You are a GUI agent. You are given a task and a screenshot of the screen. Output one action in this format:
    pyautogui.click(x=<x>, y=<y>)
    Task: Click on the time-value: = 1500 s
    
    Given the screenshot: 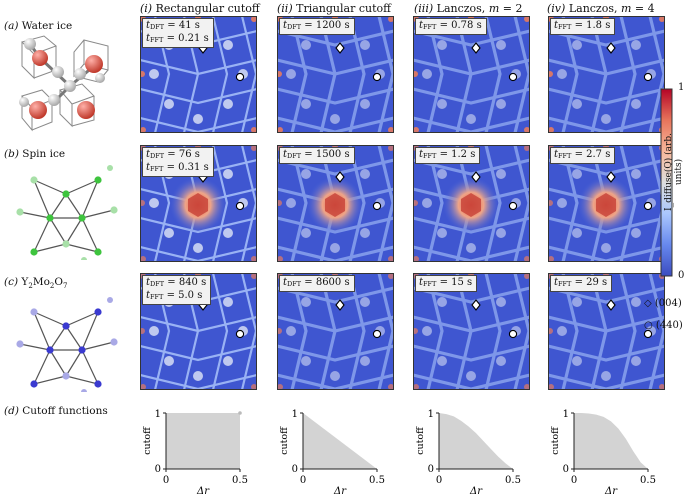 What is the action you would take?
    pyautogui.click(x=325, y=154)
    